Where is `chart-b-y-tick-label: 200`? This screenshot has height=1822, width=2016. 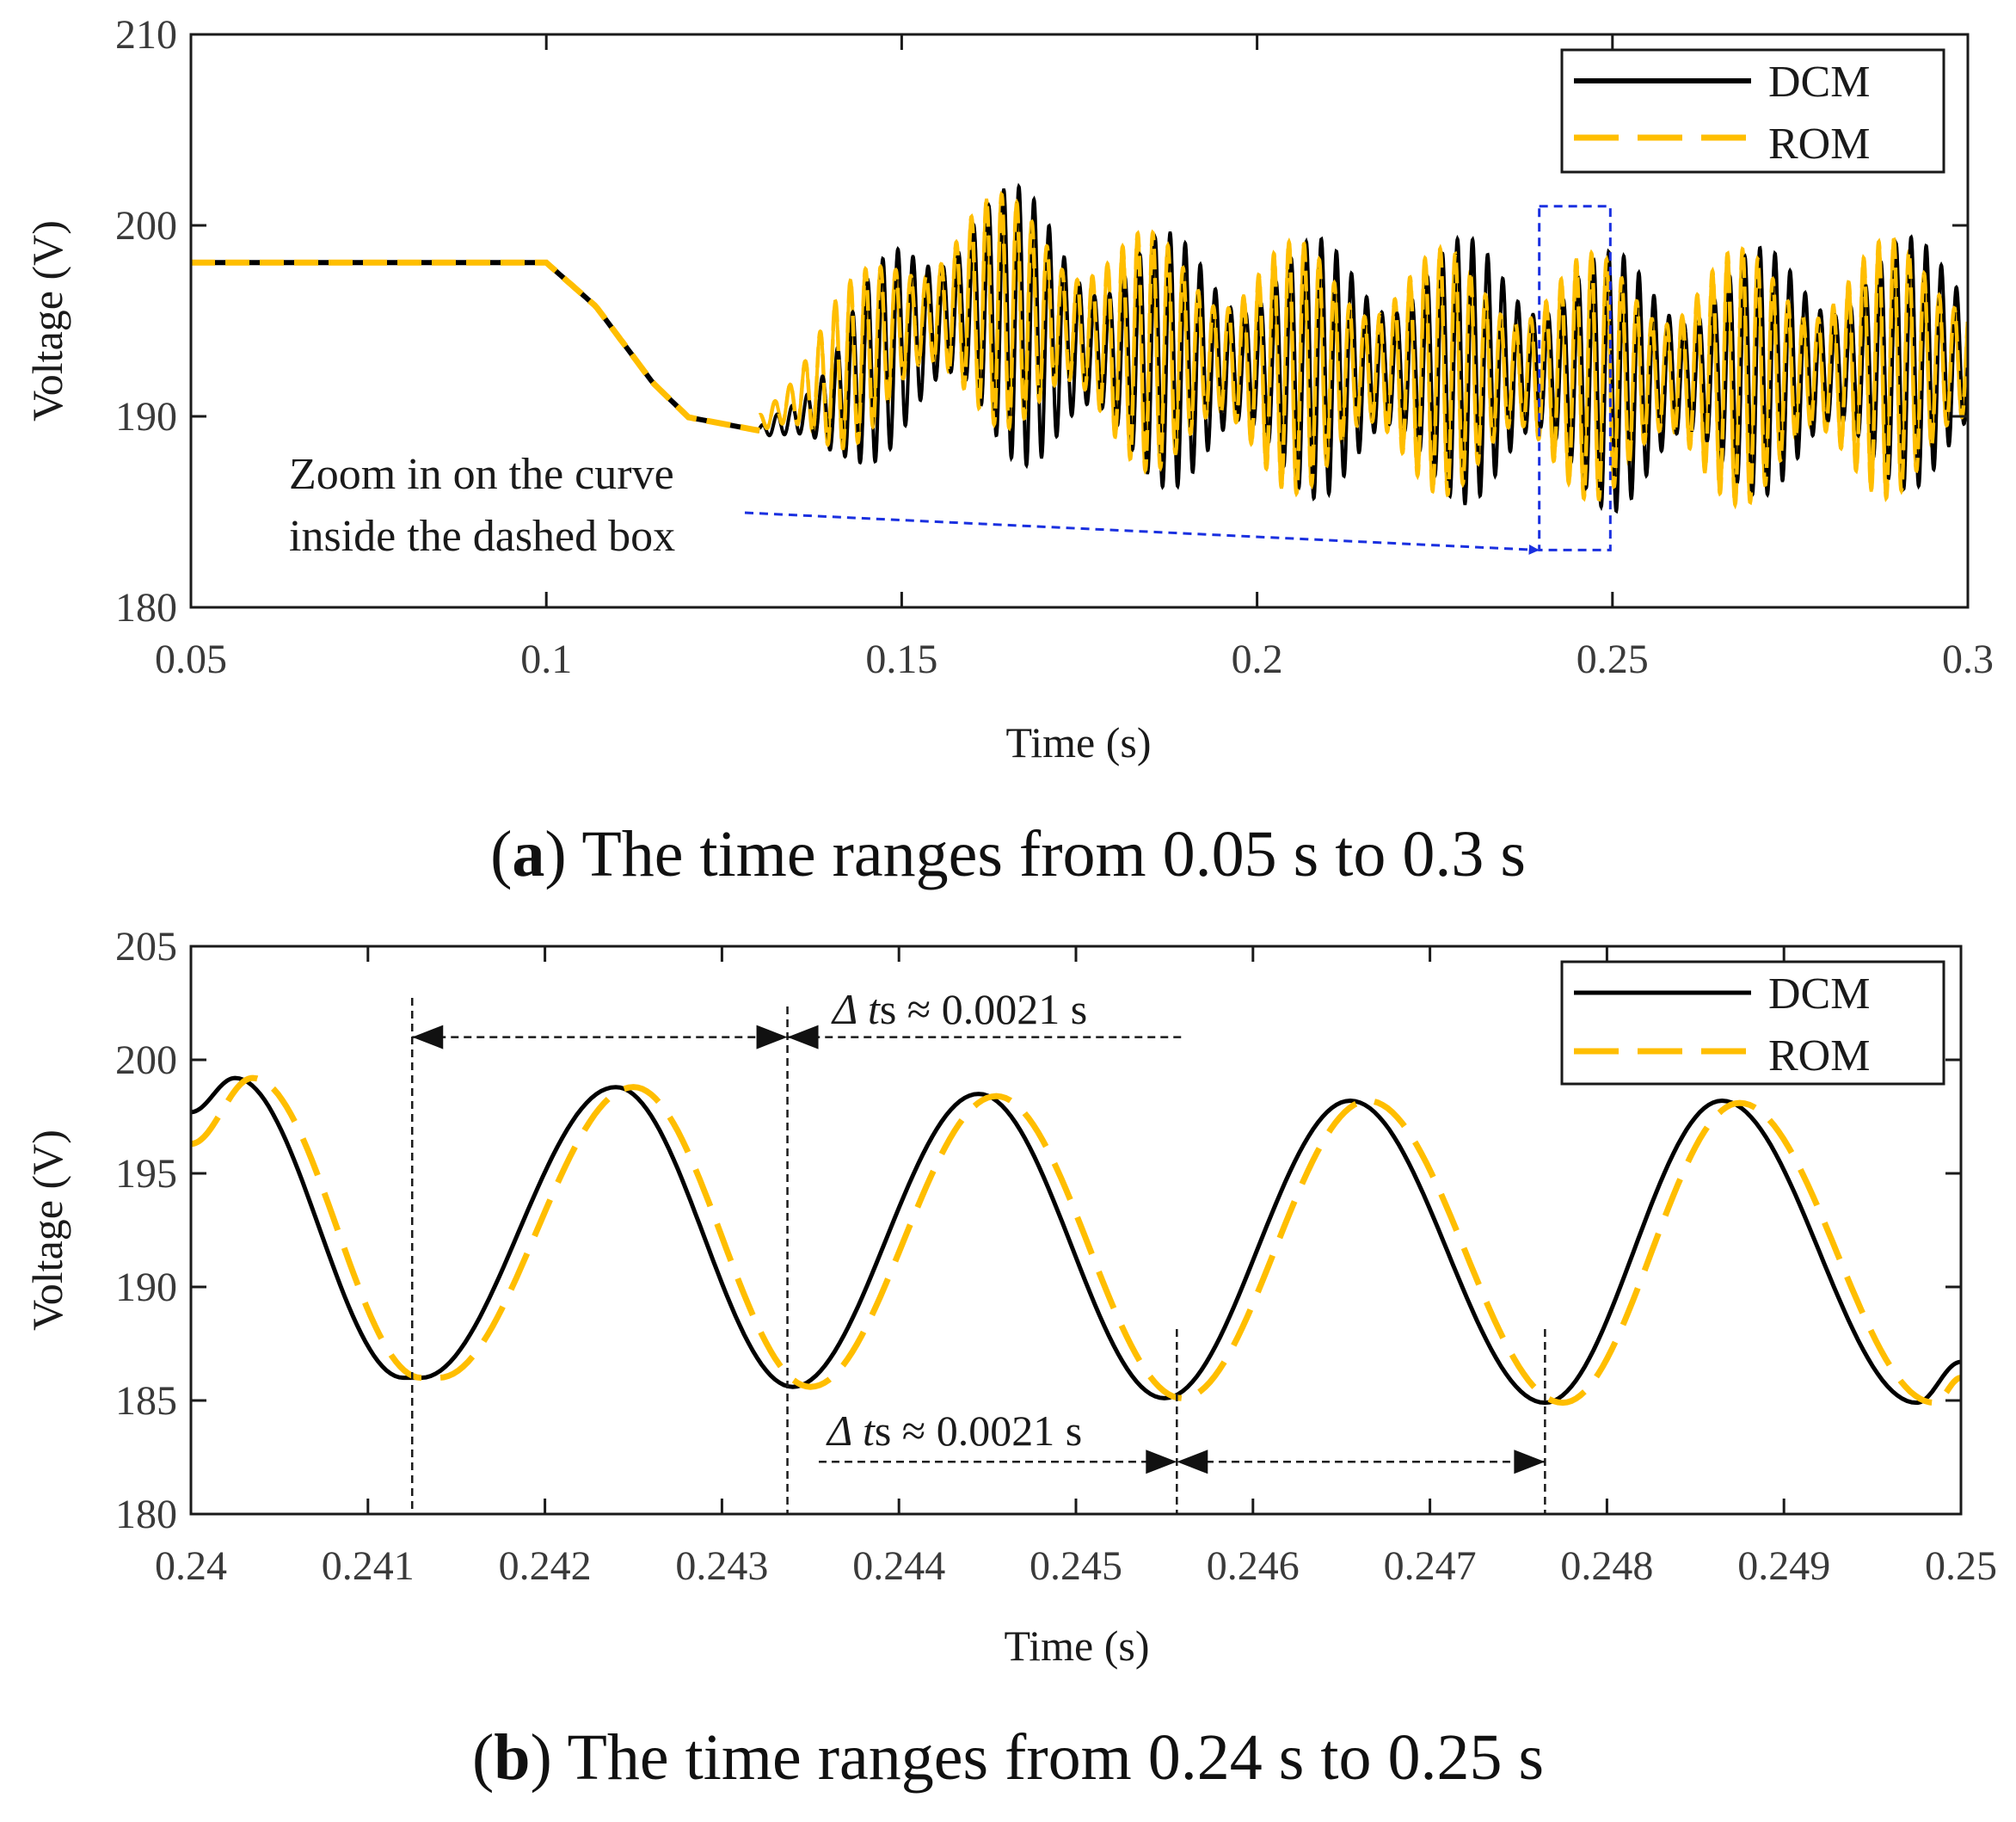
chart-b-y-tick-label: 200 is located at coordinates (146, 1060).